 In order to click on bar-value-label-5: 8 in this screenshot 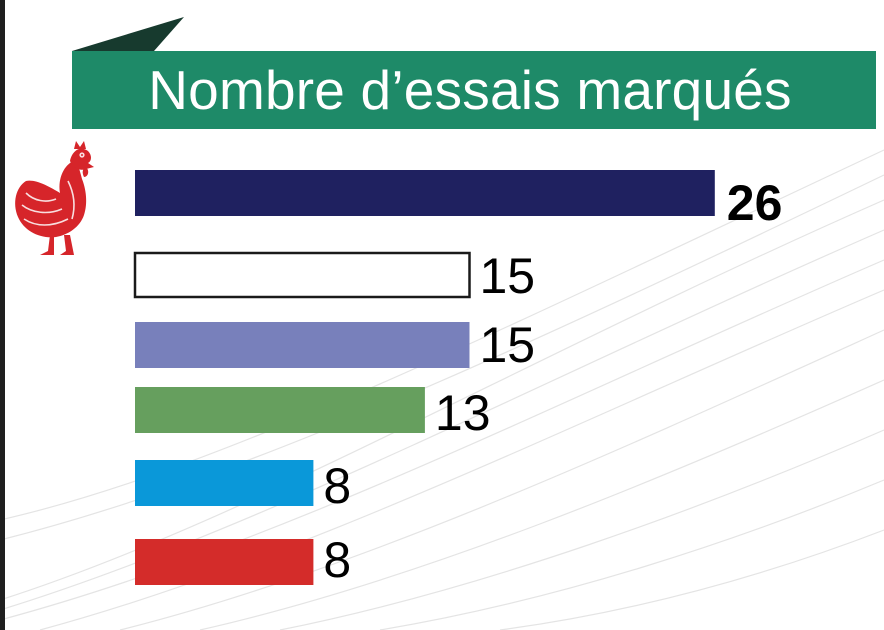, I will do `click(337, 486)`.